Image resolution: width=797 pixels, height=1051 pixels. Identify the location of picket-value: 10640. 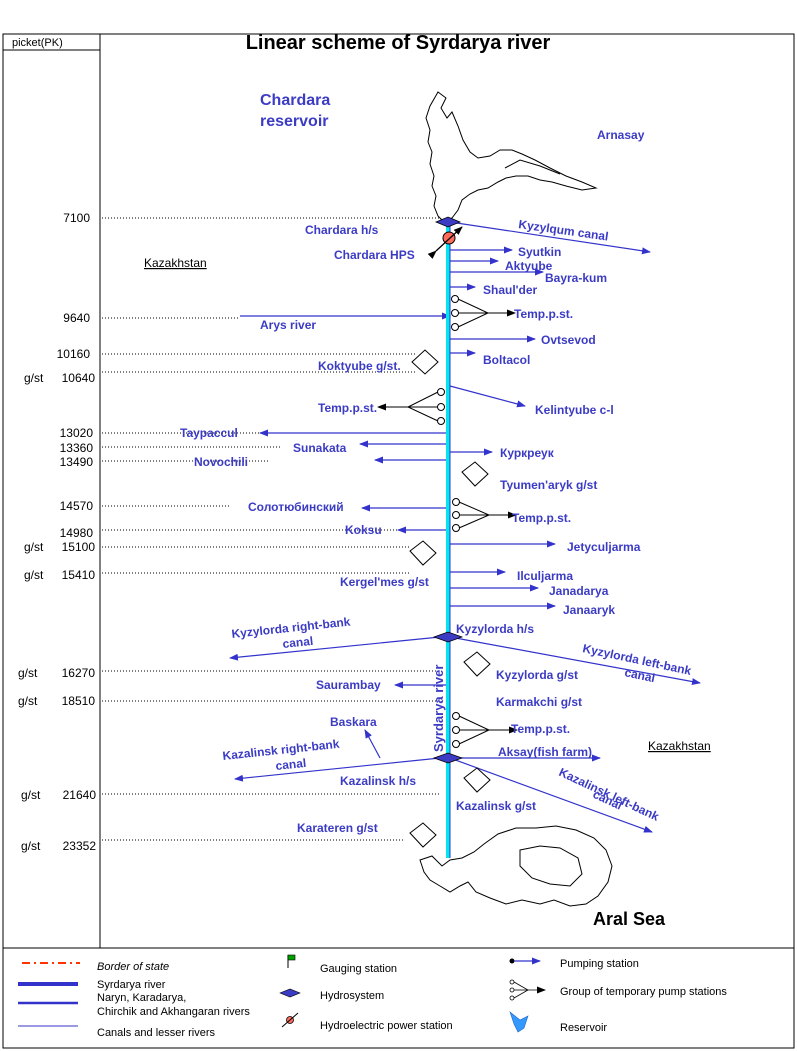
(79, 378).